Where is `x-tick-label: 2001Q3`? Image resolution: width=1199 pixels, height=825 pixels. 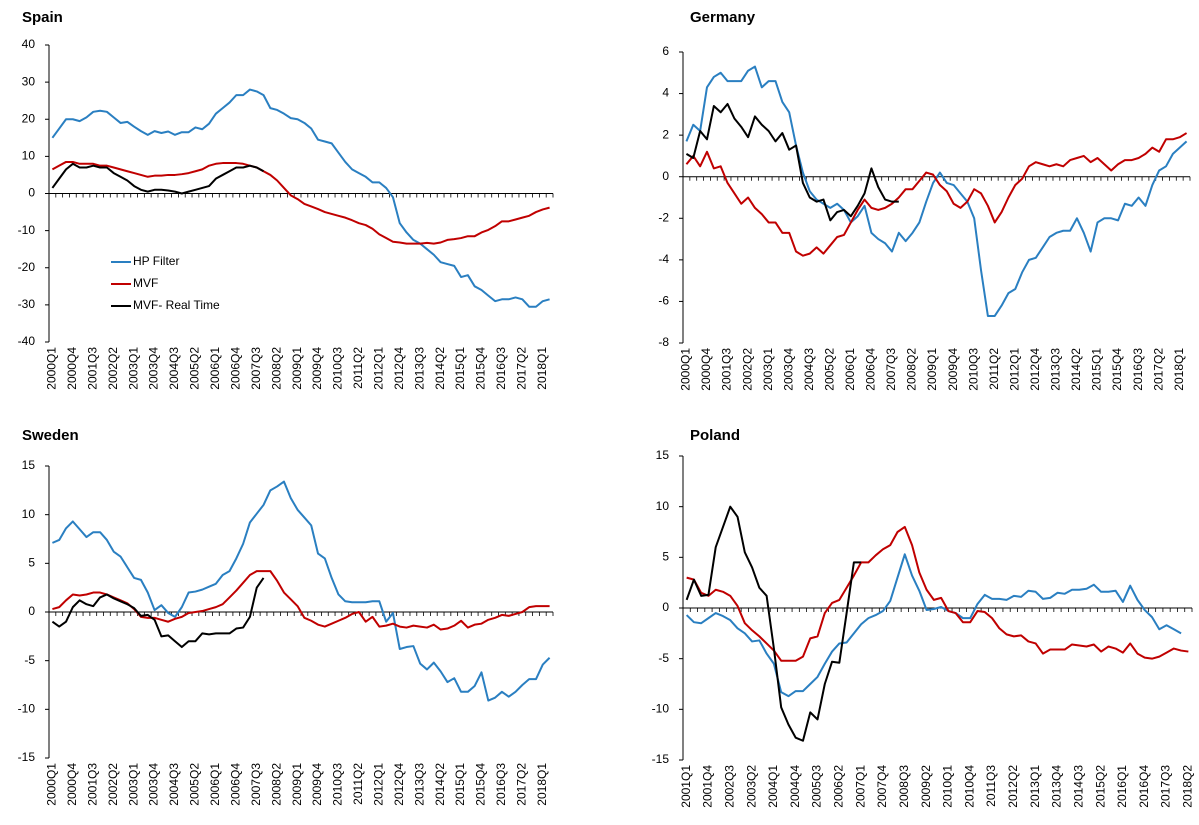 x-tick-label: 2001Q3 is located at coordinates (727, 369).